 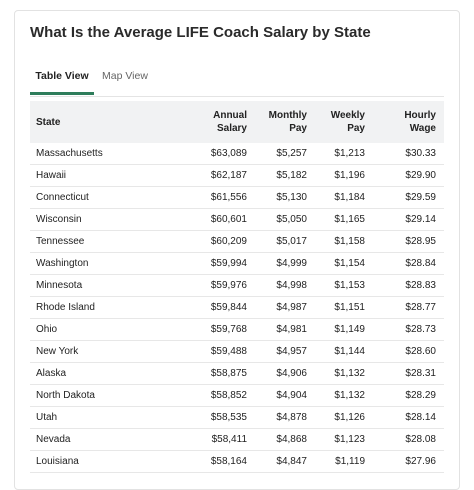 I want to click on table-cell: $1,196, so click(x=344, y=175).